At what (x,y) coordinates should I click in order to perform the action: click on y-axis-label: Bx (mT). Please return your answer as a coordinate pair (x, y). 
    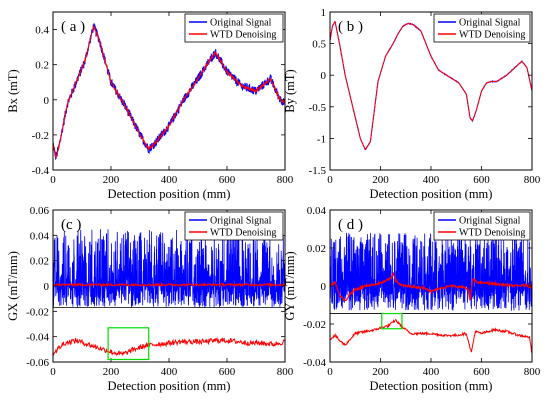
    Looking at the image, I should click on (13, 90).